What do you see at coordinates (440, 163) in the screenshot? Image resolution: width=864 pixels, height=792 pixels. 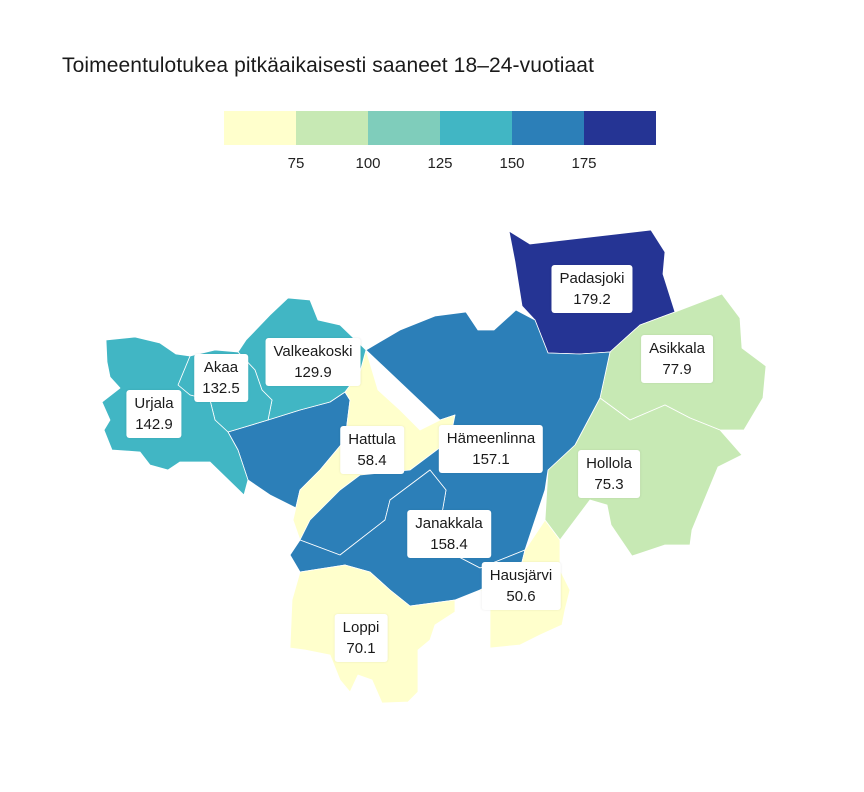 I see `legend-tick: 125` at bounding box center [440, 163].